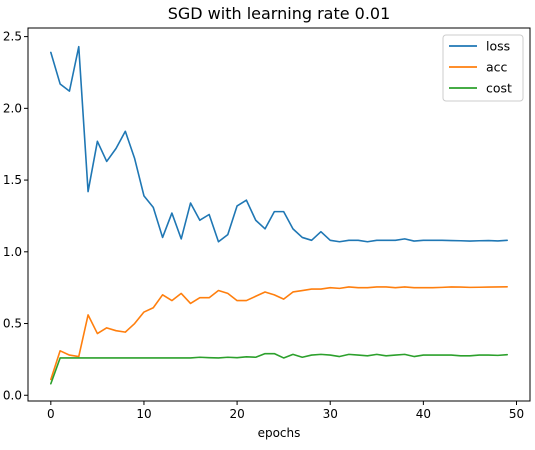 This screenshot has width=535, height=450. I want to click on x-tick-label: 0, so click(51, 414).